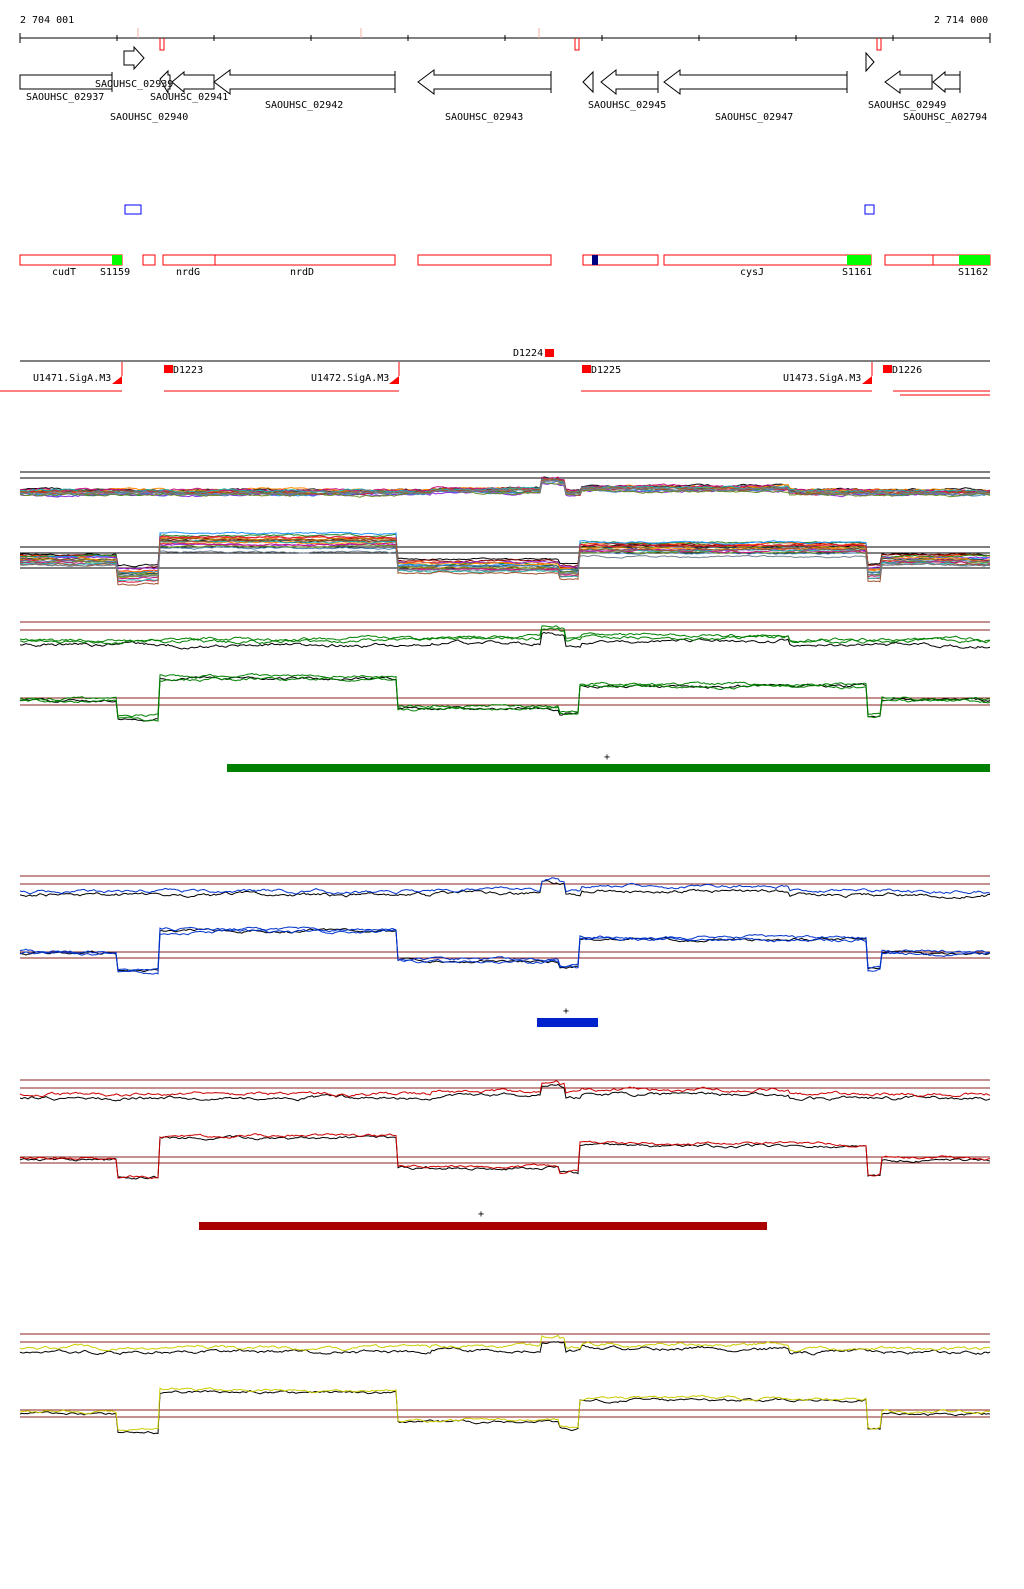 The width and height of the screenshot is (1024, 1589). I want to click on multi-condition-plus-strand, so click(505, 484).